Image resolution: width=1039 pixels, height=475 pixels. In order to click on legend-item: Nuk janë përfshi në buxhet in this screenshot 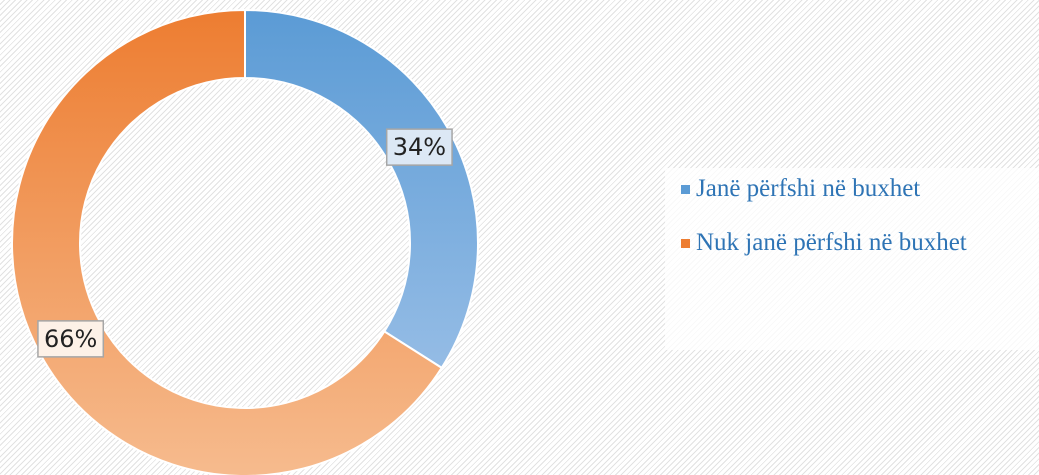, I will do `click(860, 243)`.